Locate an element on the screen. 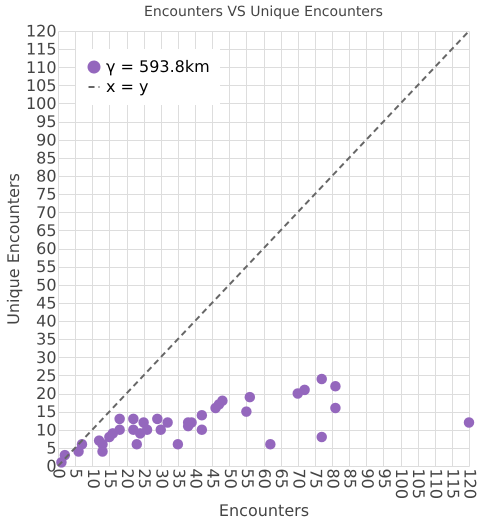 The height and width of the screenshot is (524, 482). x-tick-label: 15 is located at coordinates (110, 478).